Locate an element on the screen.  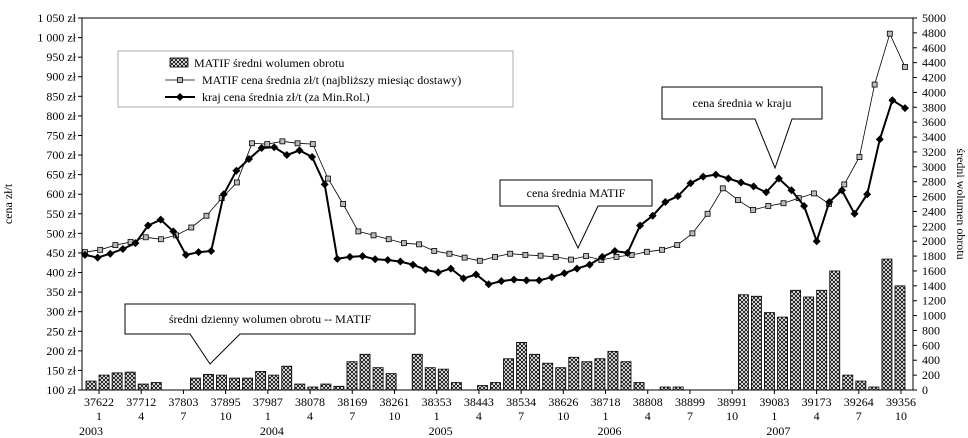
left-tick-label: 550 zł is located at coordinates (61, 214).